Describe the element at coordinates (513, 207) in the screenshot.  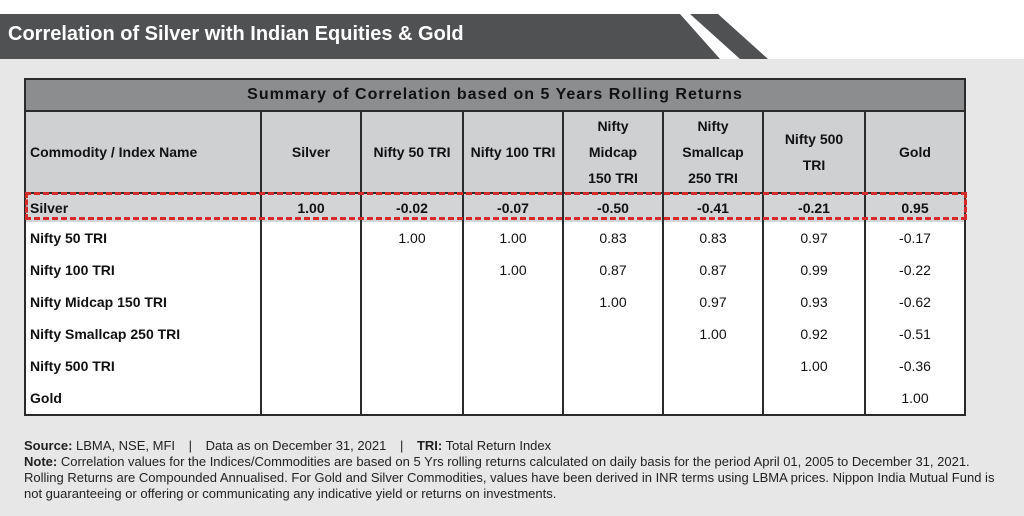
I see `correlation-cell: -0.07` at that location.